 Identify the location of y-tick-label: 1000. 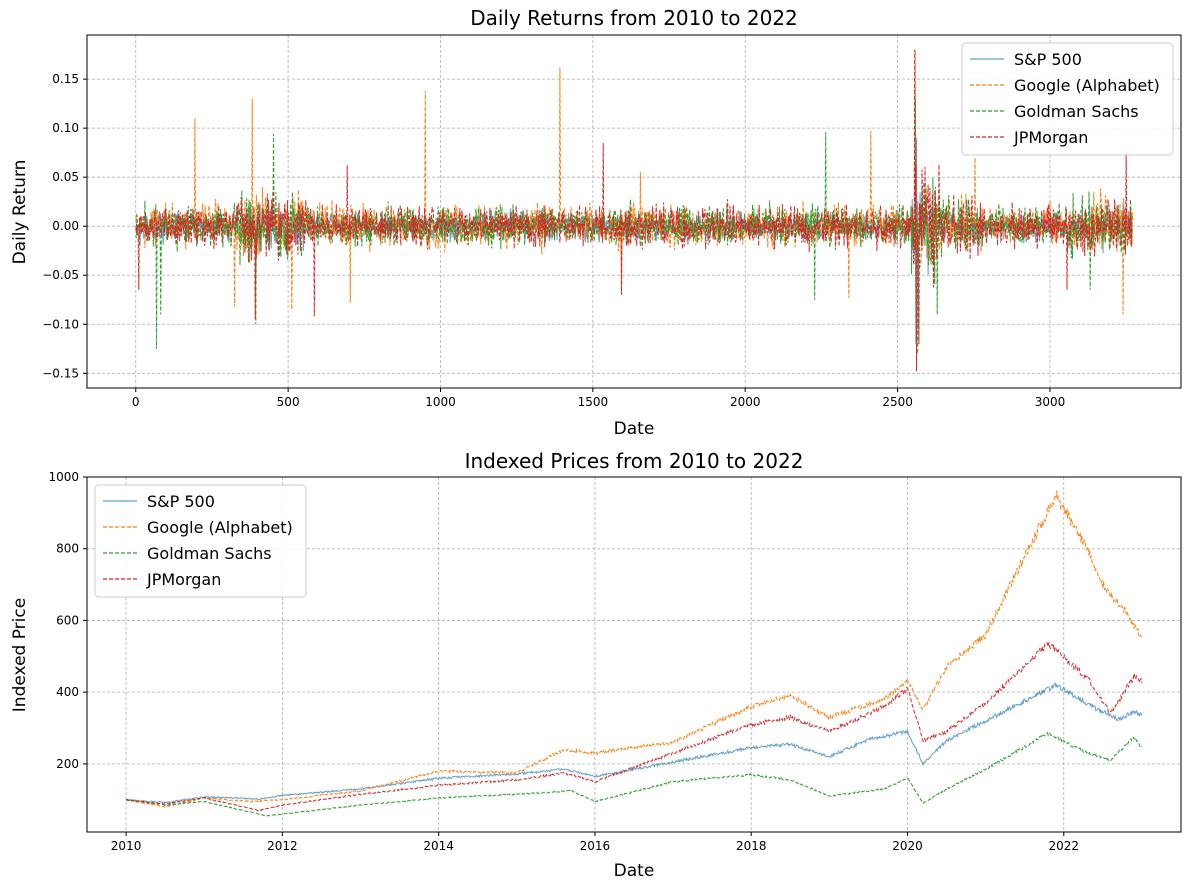
(63, 477).